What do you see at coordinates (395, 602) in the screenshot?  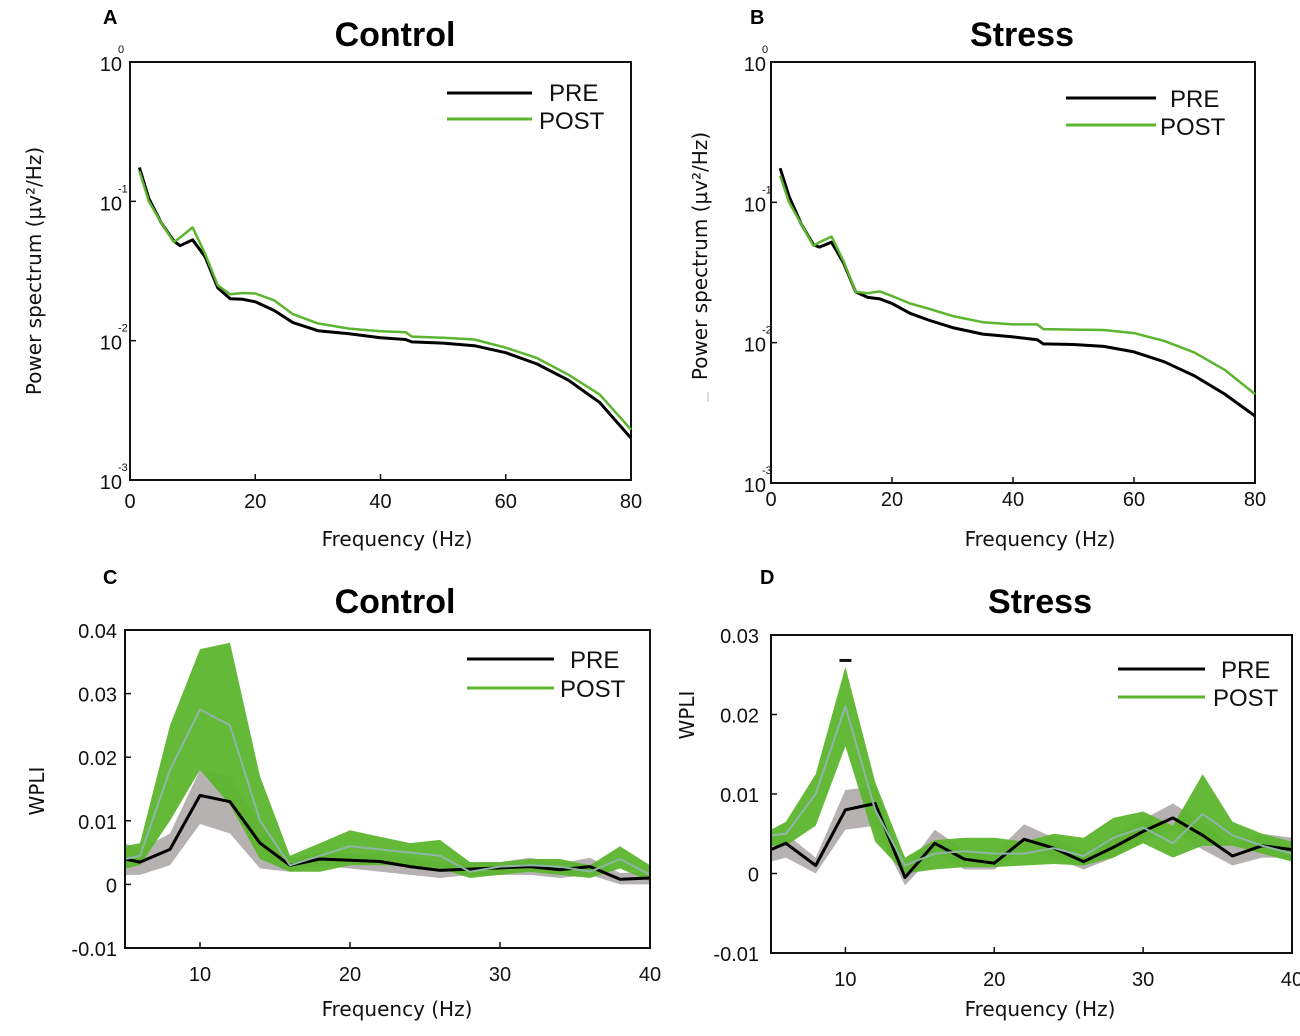 I see `chart-title-c: Control` at bounding box center [395, 602].